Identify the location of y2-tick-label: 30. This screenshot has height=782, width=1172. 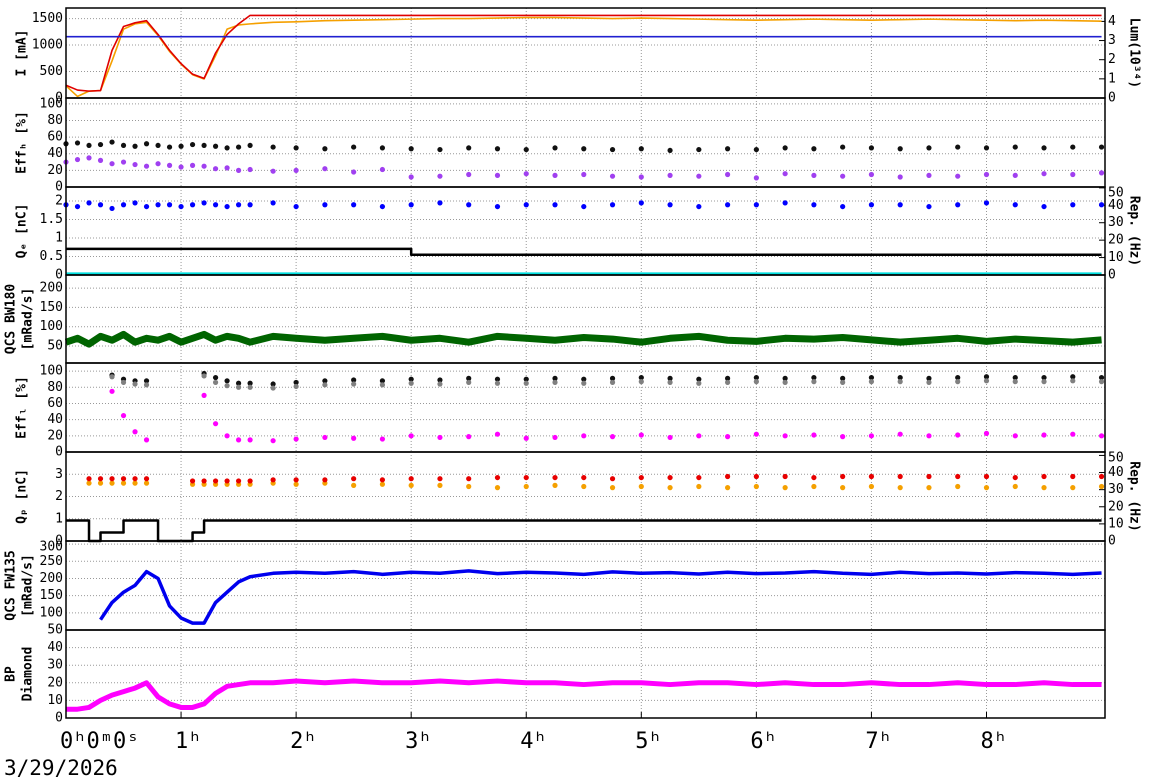
(1116, 222).